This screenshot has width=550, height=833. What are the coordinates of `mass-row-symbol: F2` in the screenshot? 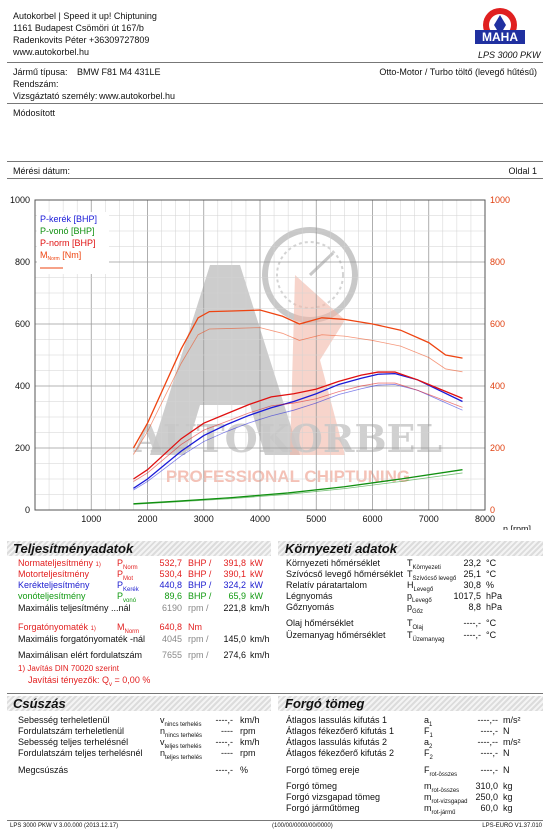 It's located at (428, 754).